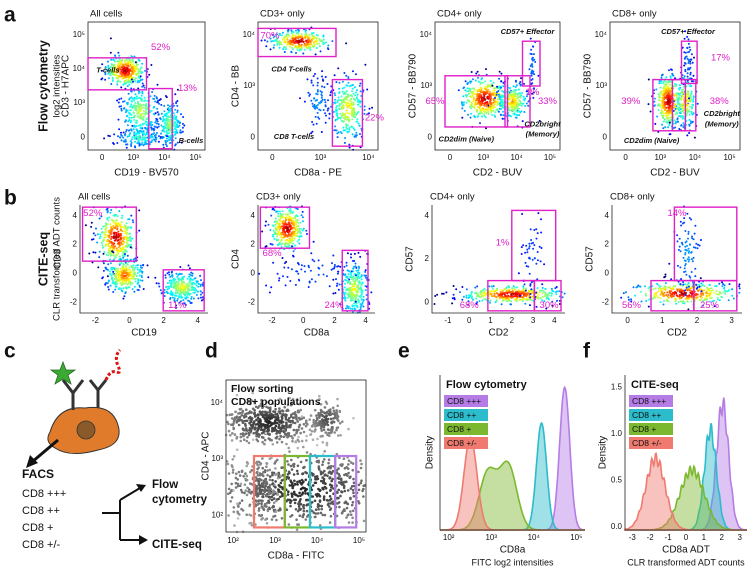 The width and height of the screenshot is (756, 575). What do you see at coordinates (107, 70) in the screenshot?
I see `gate-label: T-cells` at bounding box center [107, 70].